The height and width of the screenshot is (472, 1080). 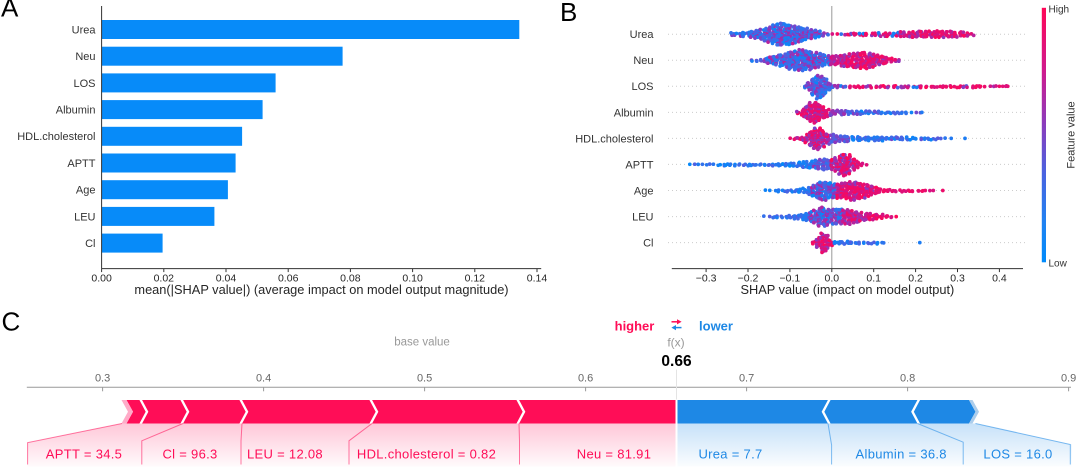 I want to click on svg-text: 0.1, so click(x=873, y=279).